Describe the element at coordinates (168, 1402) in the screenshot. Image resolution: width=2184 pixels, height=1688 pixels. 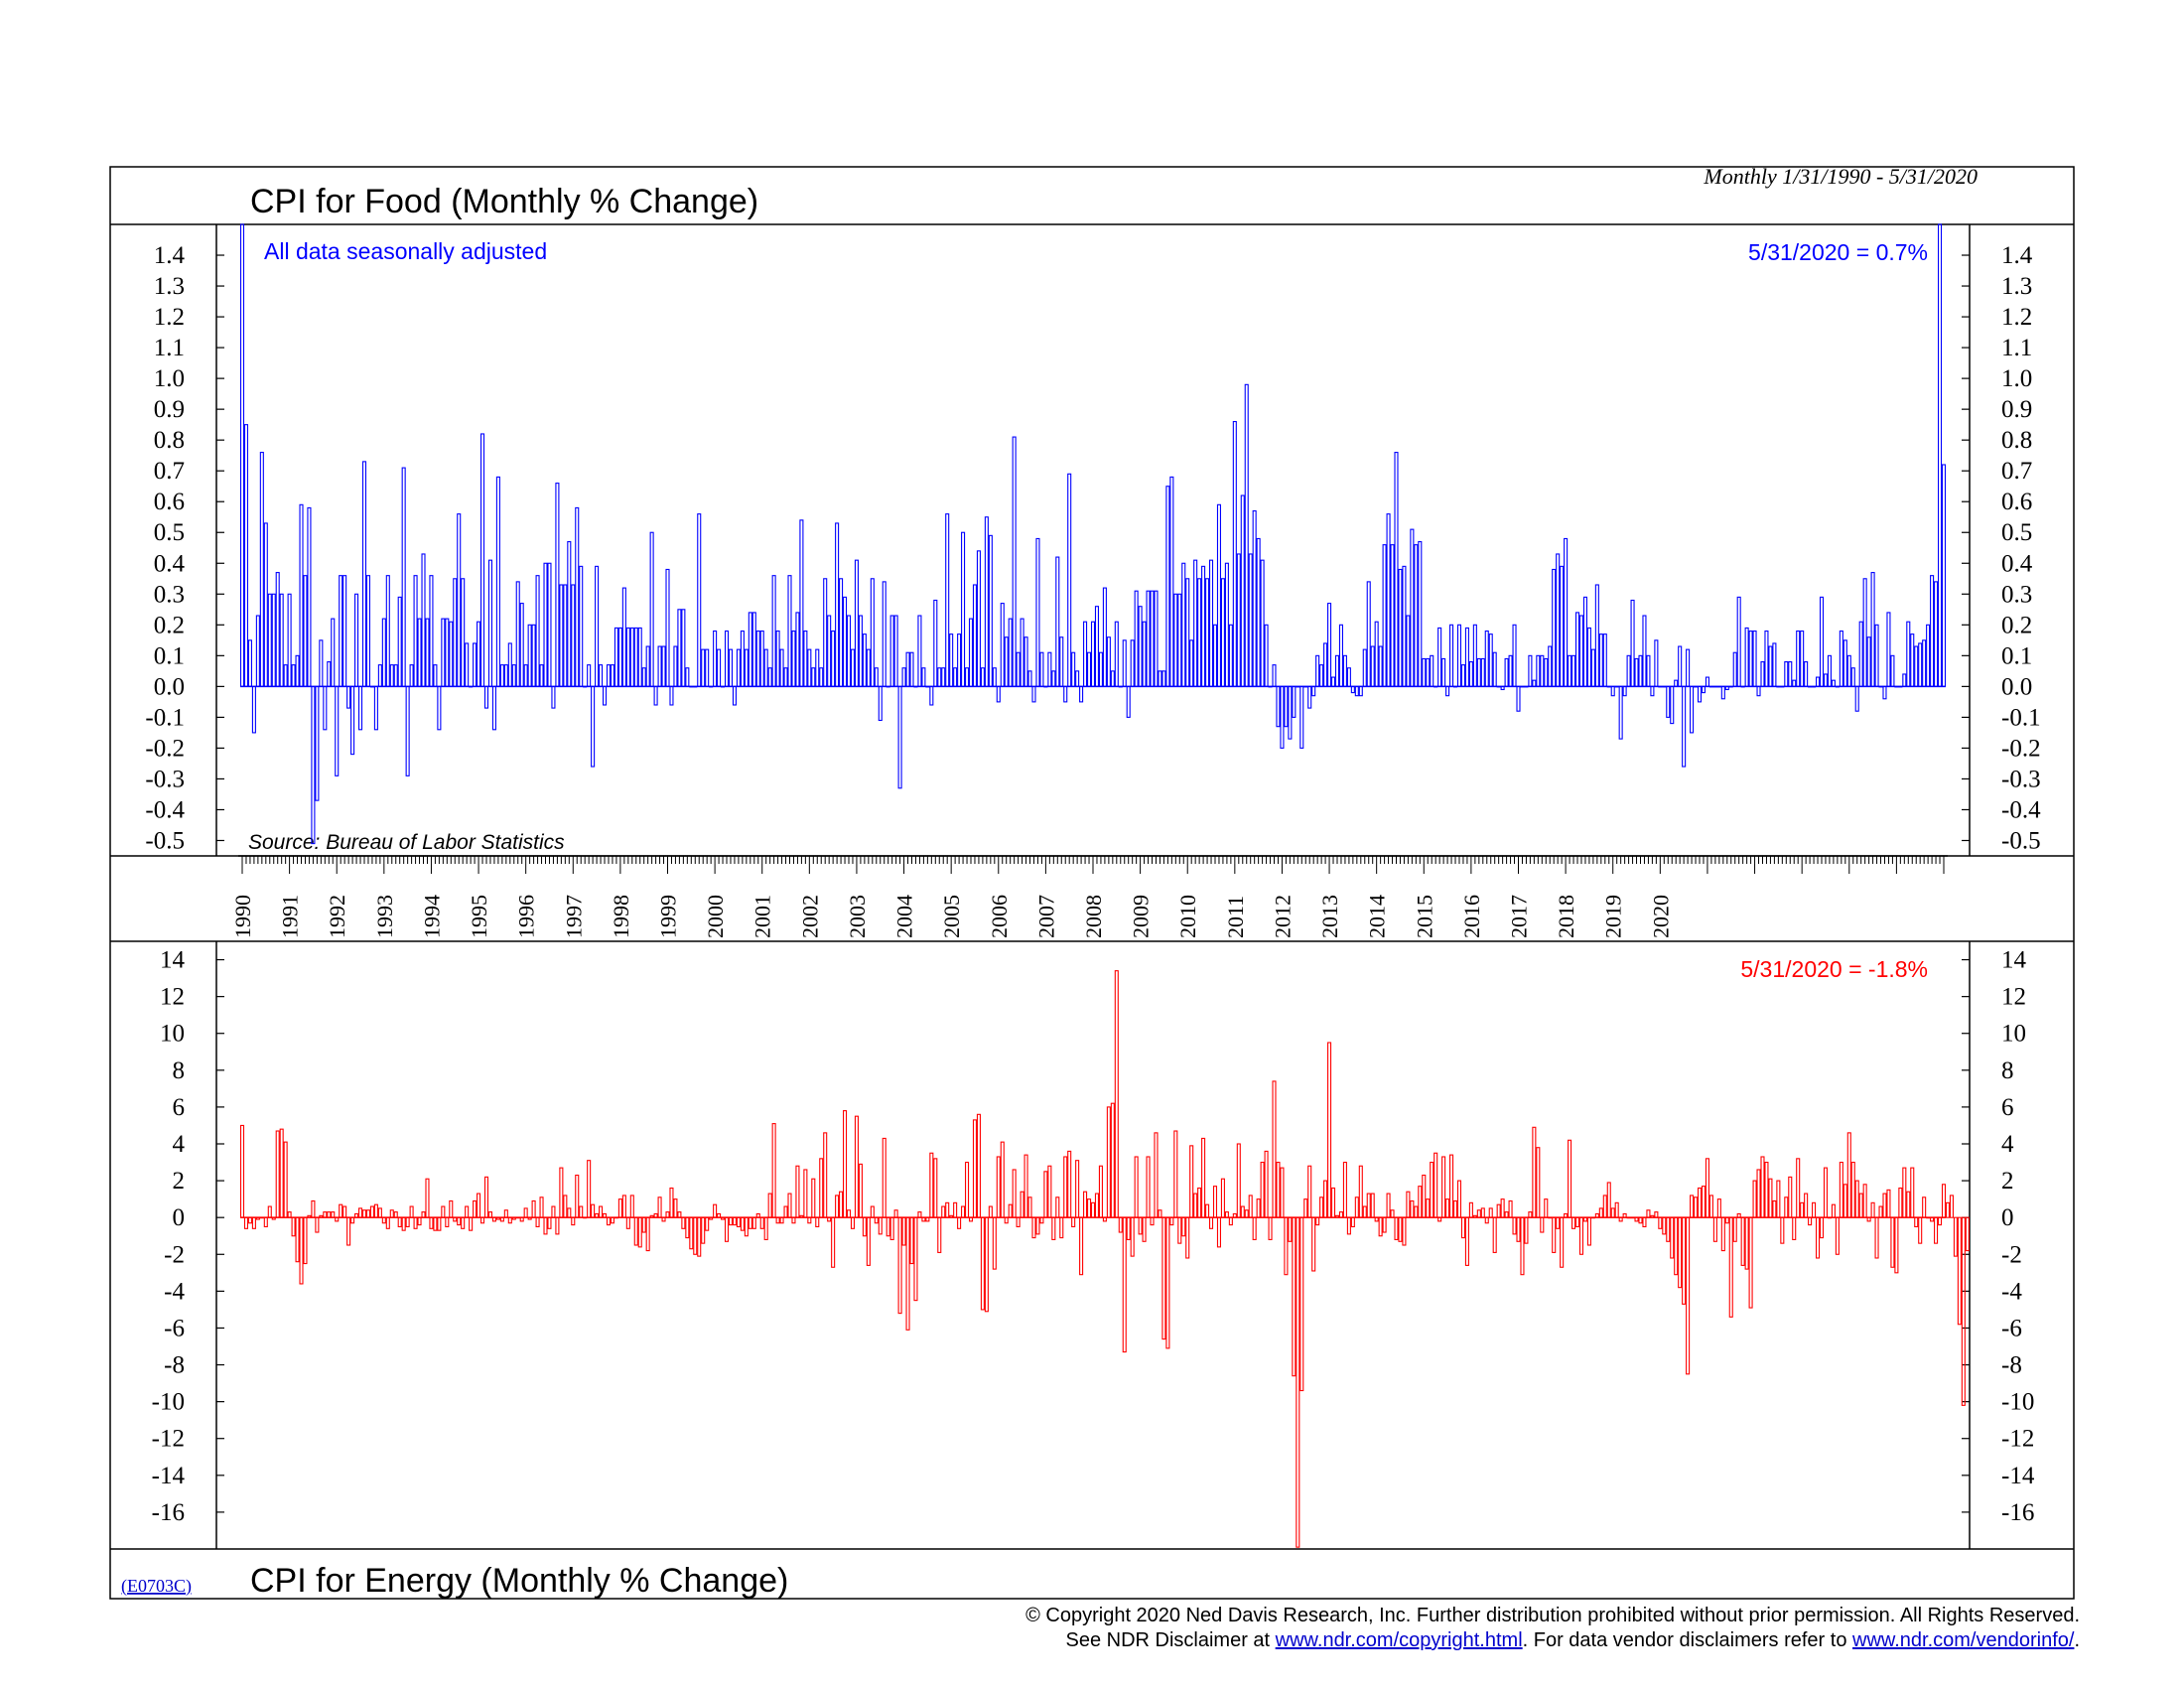
I see `energy-left-tick-label: -10` at that location.